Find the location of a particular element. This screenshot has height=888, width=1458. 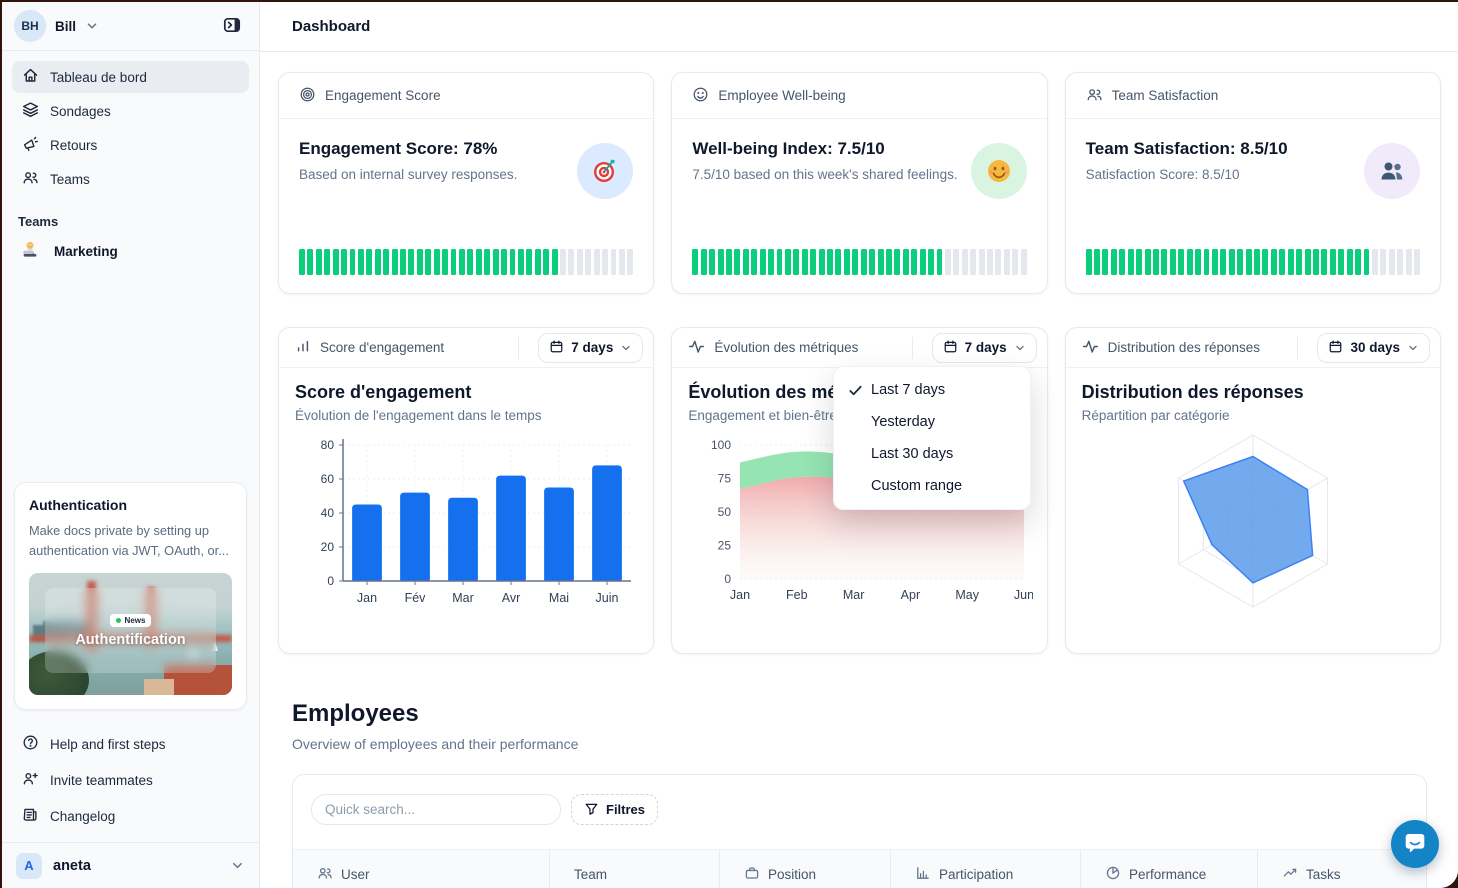

sidebar-item-invite: Invite teammates is located at coordinates (130, 780).